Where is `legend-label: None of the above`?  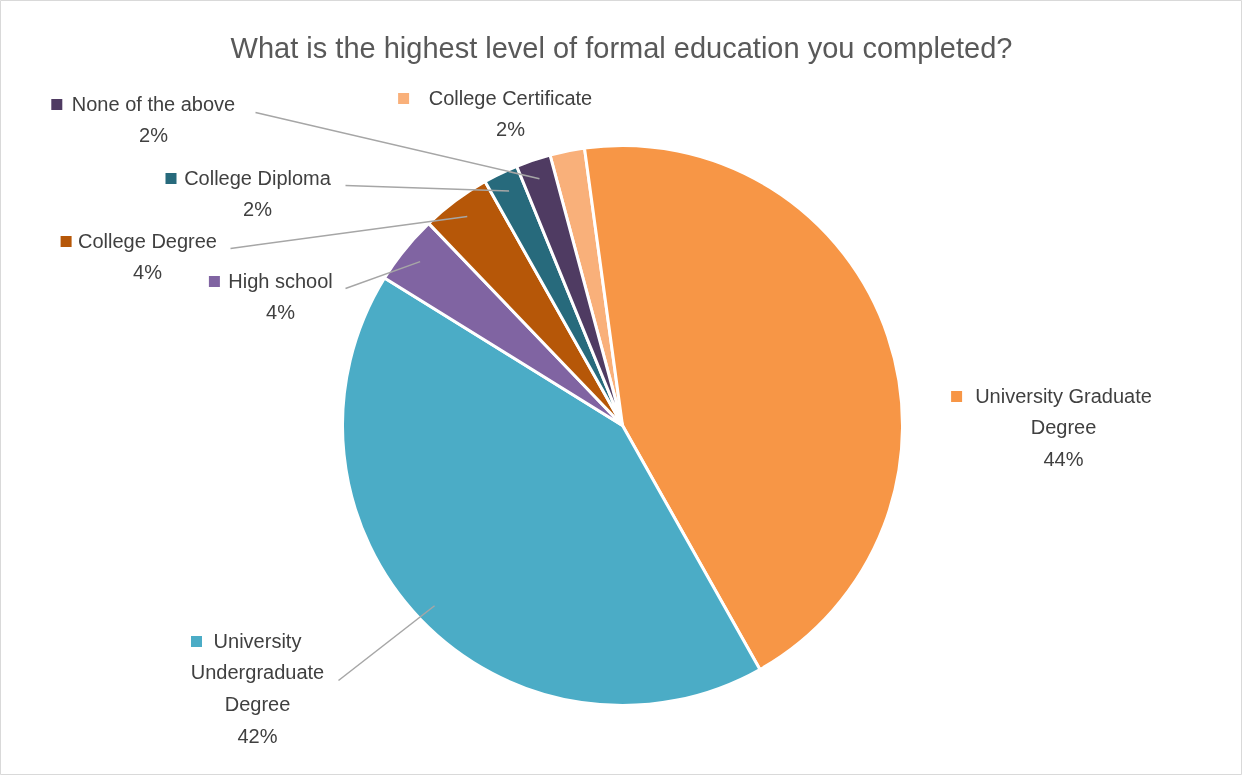
legend-label: None of the above is located at coordinates (153, 103).